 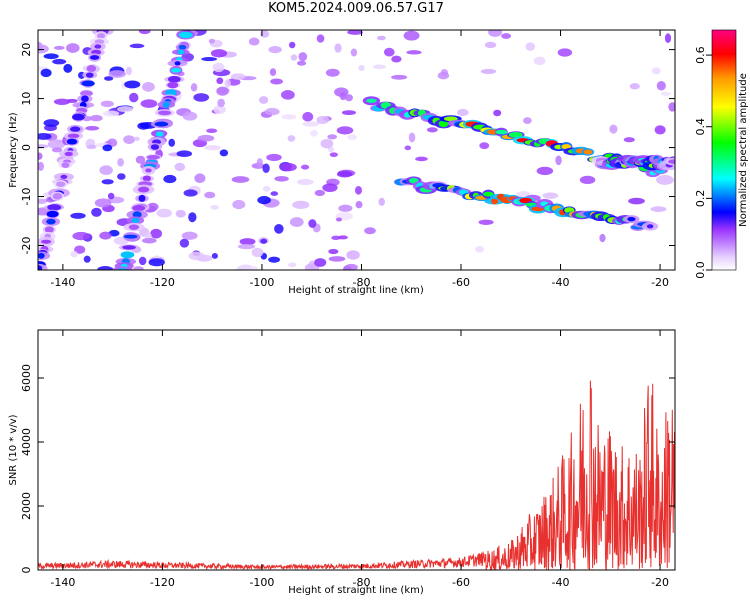 What do you see at coordinates (26, 50) in the screenshot?
I see `y-tick-label: 20` at bounding box center [26, 50].